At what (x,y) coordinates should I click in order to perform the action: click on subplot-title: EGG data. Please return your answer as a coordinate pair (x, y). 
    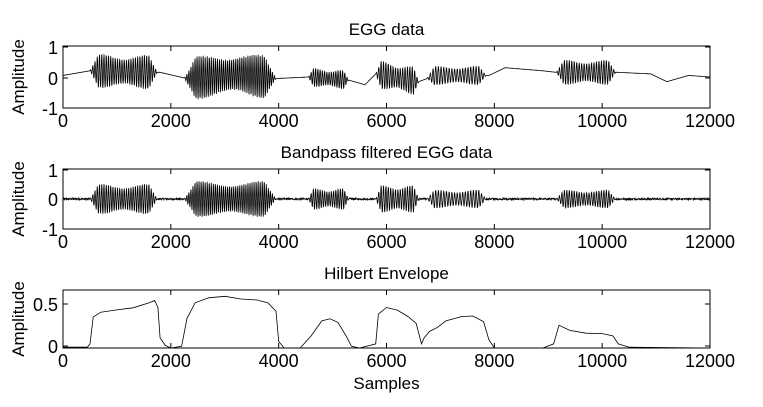
    Looking at the image, I should click on (387, 29).